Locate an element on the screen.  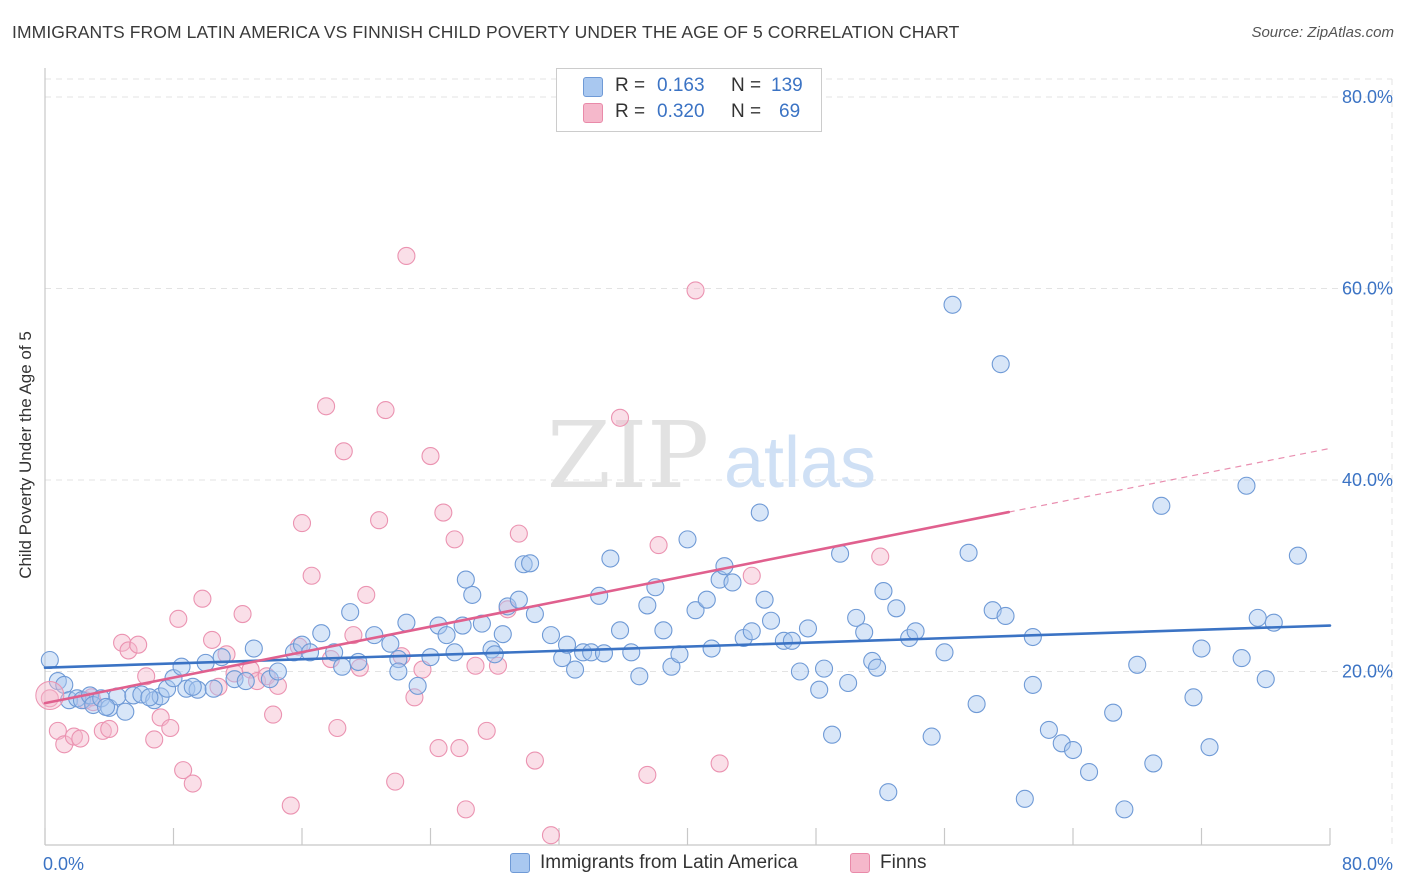
n-label: N = is located at coordinates (746, 111).